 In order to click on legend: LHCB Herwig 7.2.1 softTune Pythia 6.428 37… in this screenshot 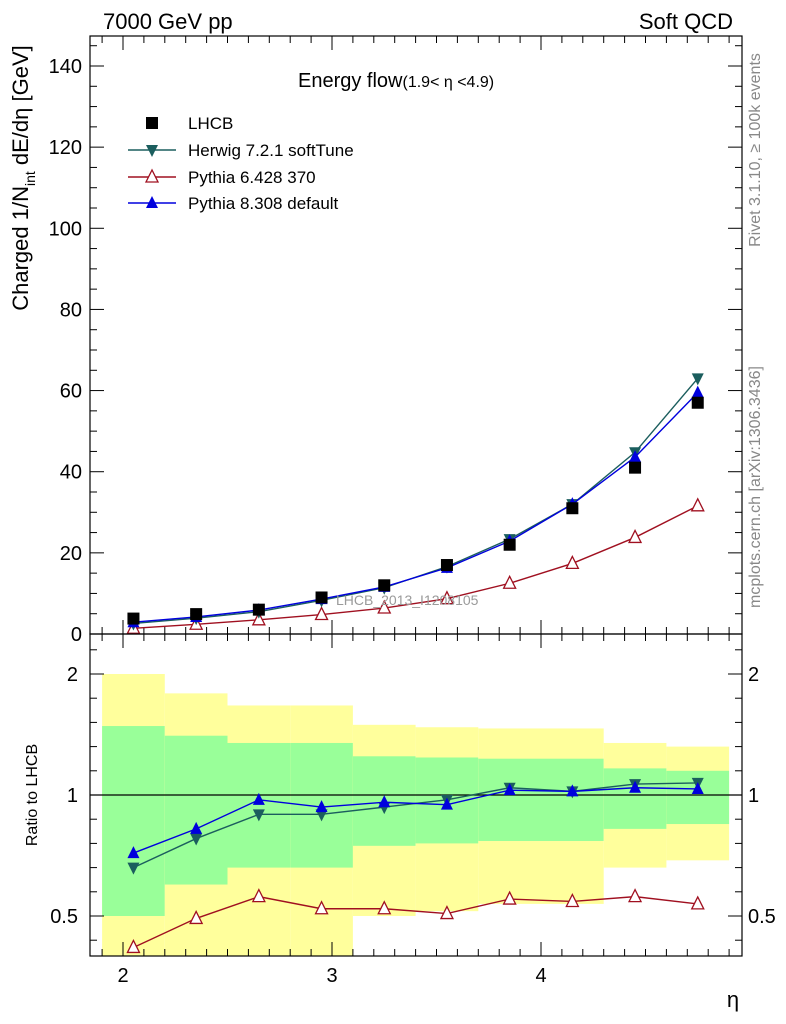, I will do `click(241, 163)`.